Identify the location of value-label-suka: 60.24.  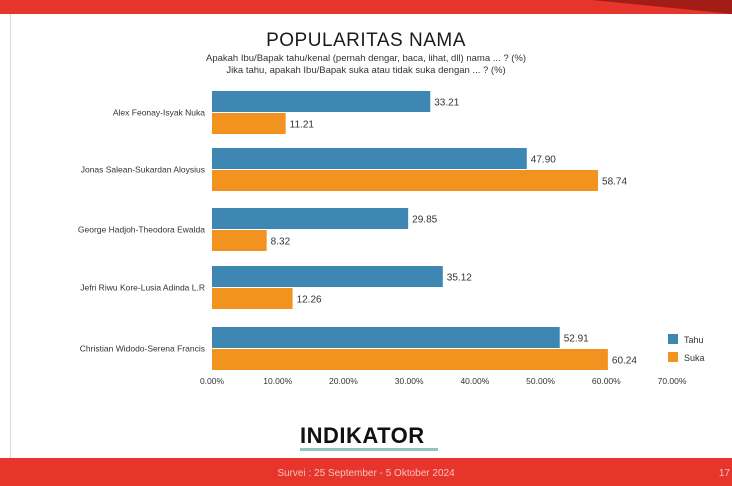
(624, 361).